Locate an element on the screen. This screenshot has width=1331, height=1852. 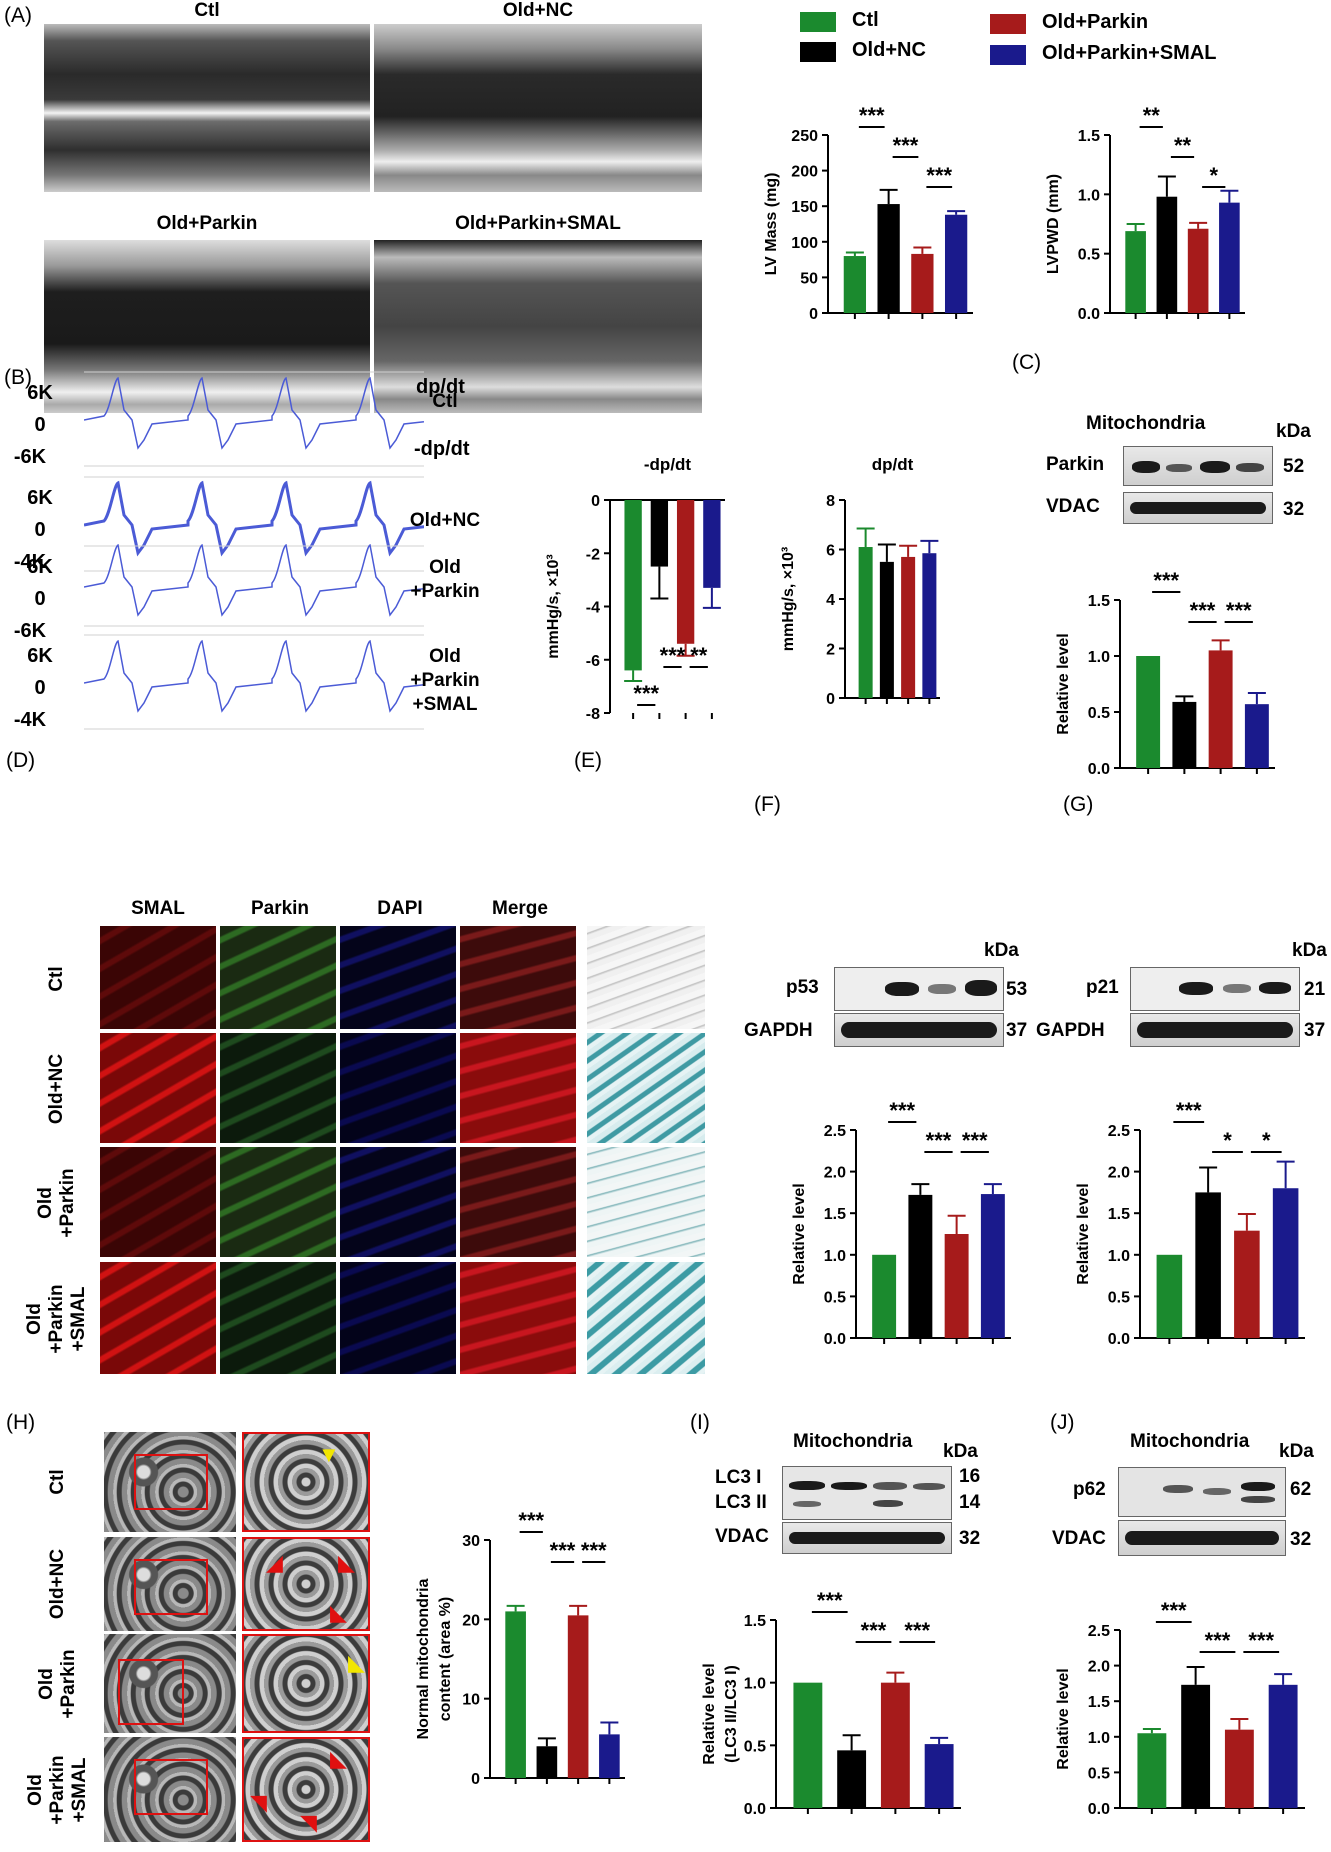
panel-label-a: (A) is located at coordinates (18, 15).